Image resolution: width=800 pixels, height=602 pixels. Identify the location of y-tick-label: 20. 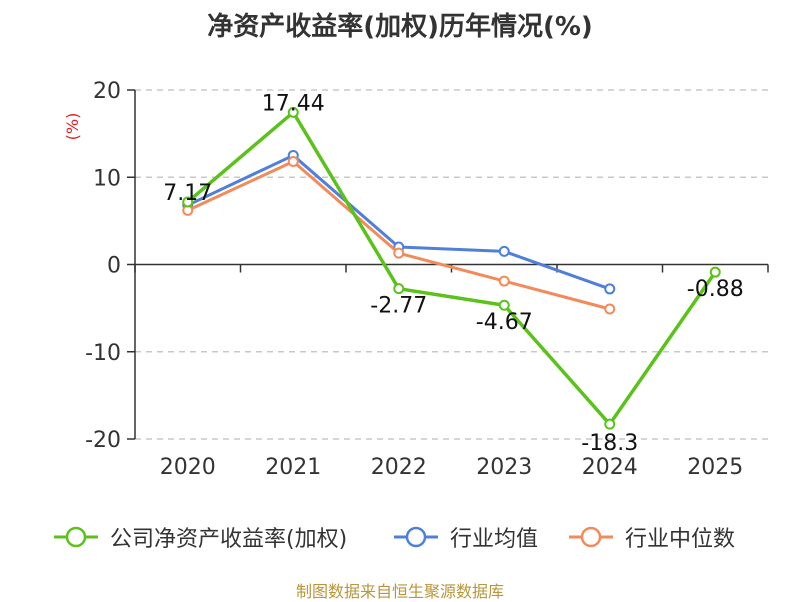
(107, 91).